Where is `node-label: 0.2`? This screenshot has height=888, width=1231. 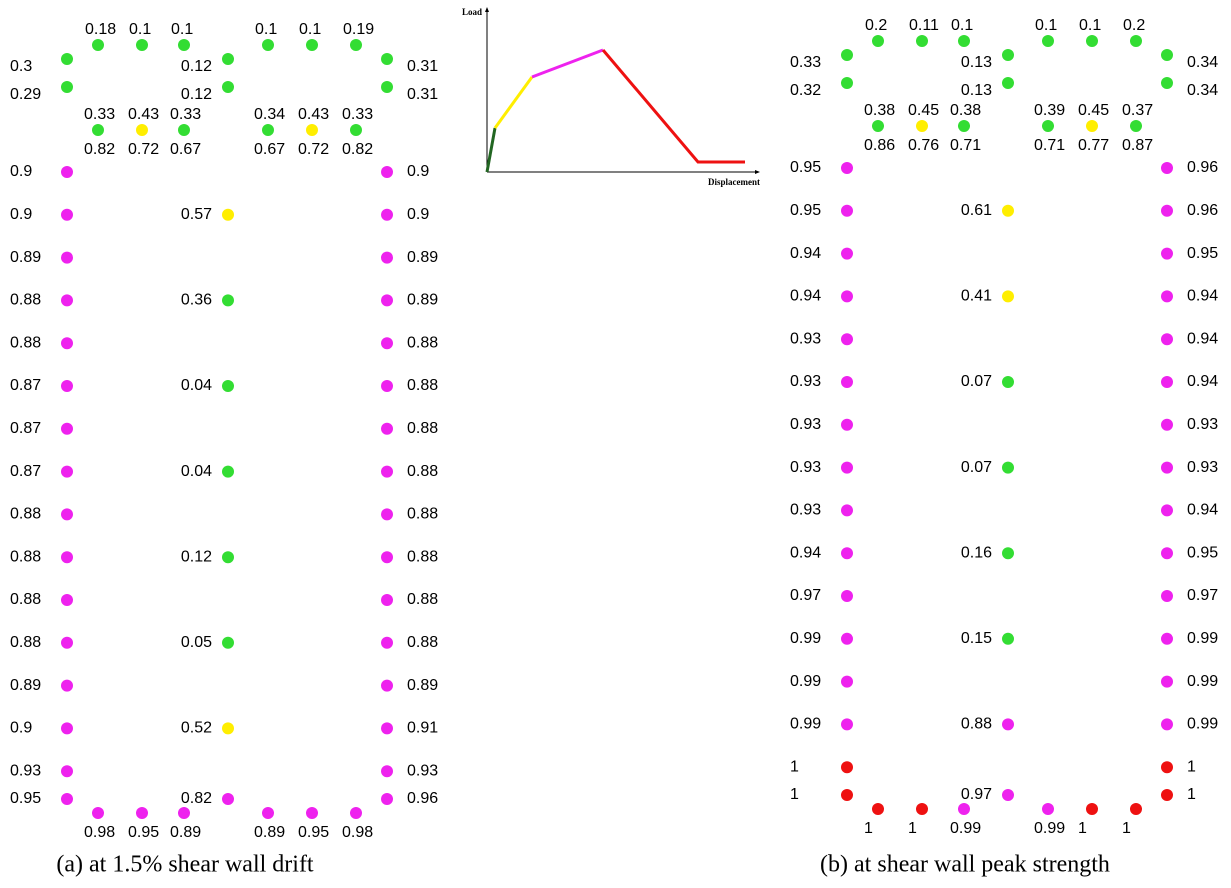 node-label: 0.2 is located at coordinates (876, 25).